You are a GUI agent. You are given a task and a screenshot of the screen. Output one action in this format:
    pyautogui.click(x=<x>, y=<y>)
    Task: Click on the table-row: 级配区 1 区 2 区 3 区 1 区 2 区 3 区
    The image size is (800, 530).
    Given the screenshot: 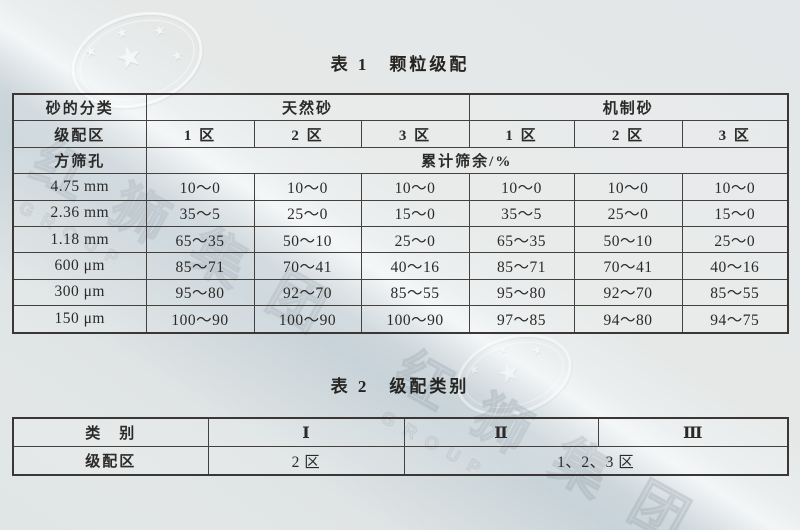 What is the action you would take?
    pyautogui.click(x=400, y=134)
    